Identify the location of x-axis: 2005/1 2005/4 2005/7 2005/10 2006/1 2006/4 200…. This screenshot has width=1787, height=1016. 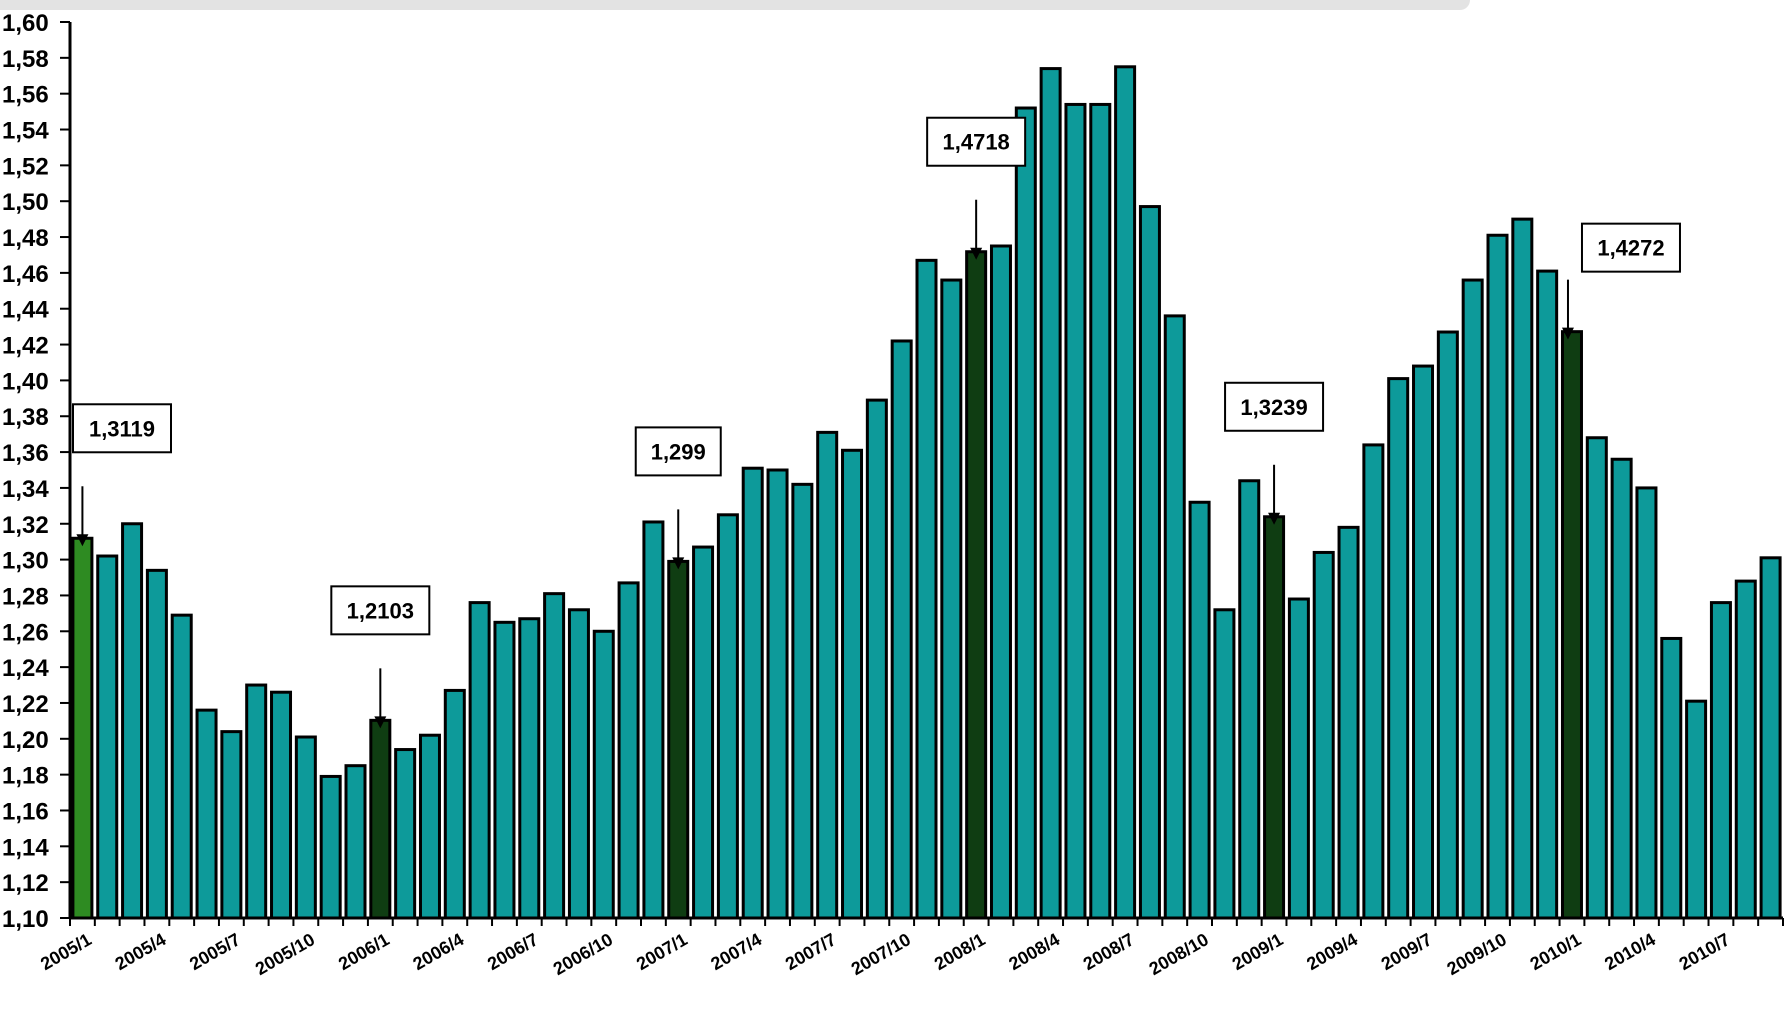
(910, 947).